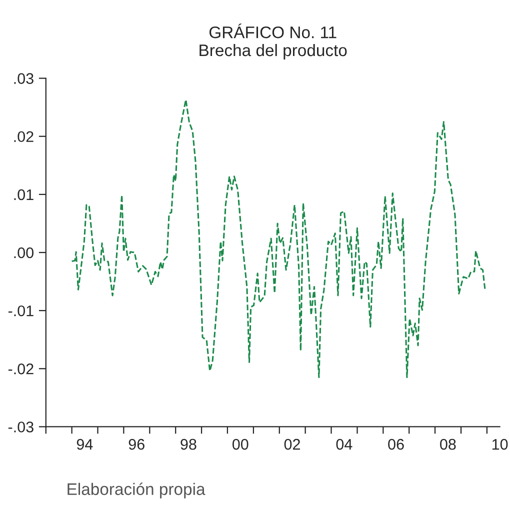  What do you see at coordinates (448, 444) in the screenshot?
I see `x-tick-label: 08` at bounding box center [448, 444].